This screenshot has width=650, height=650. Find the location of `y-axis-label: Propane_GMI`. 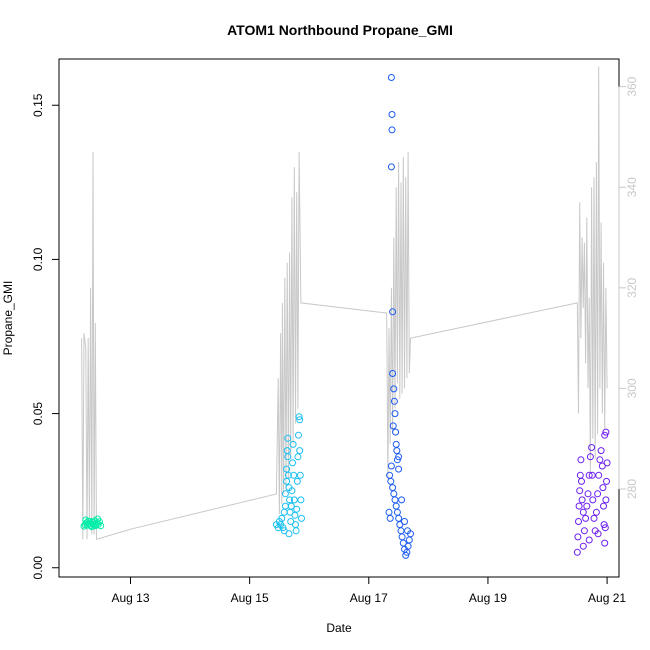

y-axis-label: Propane_GMI is located at coordinates (8, 318).